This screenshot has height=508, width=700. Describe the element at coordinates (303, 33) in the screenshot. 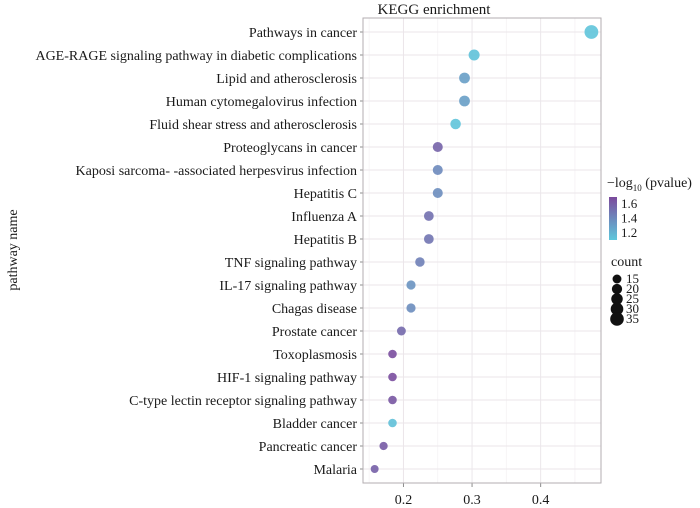

I see `y-tick-label: Pathways in cancer` at that location.